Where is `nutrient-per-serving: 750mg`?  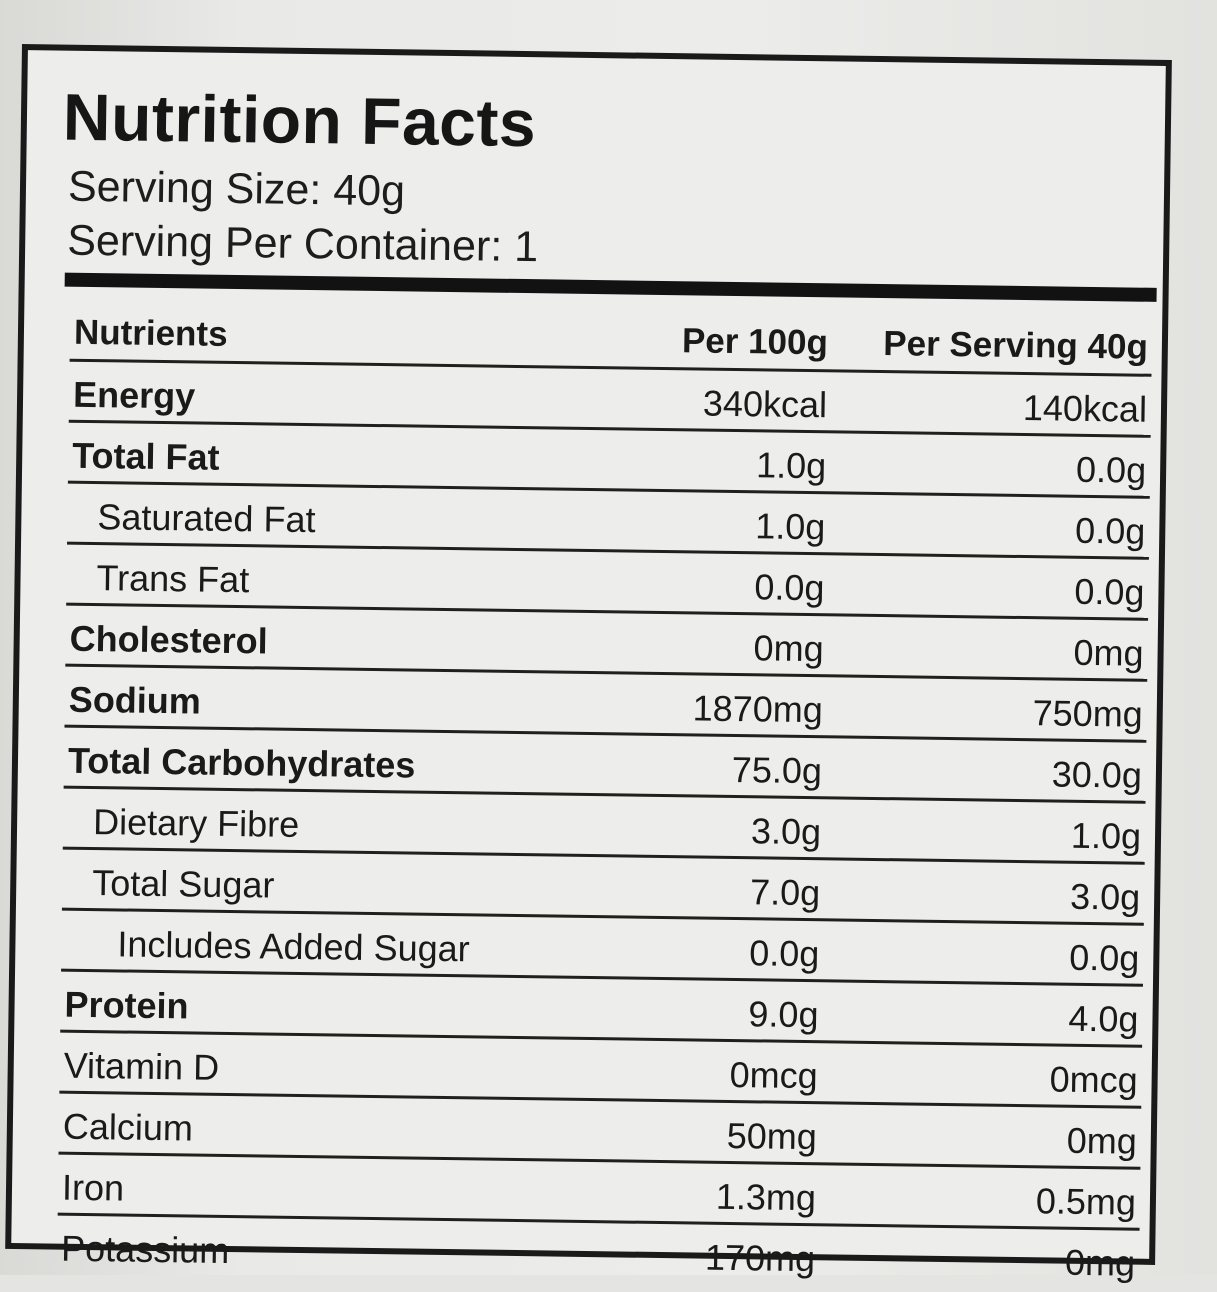
nutrient-per-serving: 750mg is located at coordinates (1088, 713).